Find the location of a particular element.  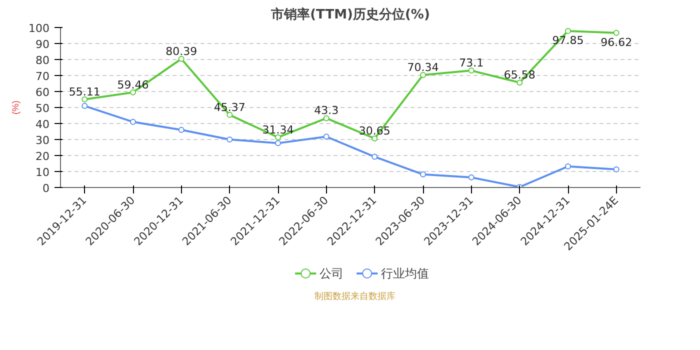

y-tick-label: 50 is located at coordinates (43, 108).